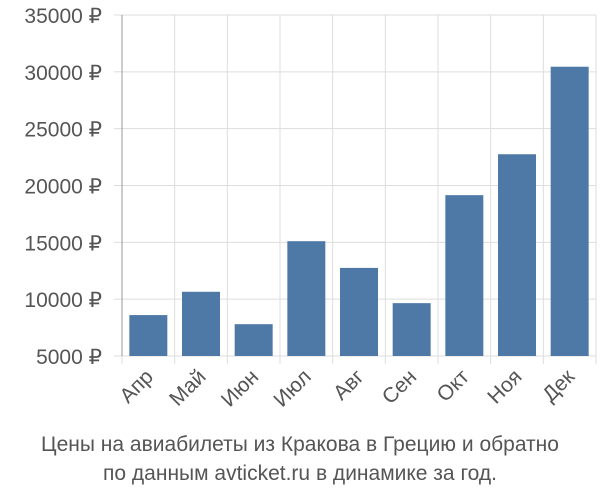 This screenshot has height=500, width=600. Describe the element at coordinates (69, 357) in the screenshot. I see `y-tick-label: 5000 ₽` at that location.